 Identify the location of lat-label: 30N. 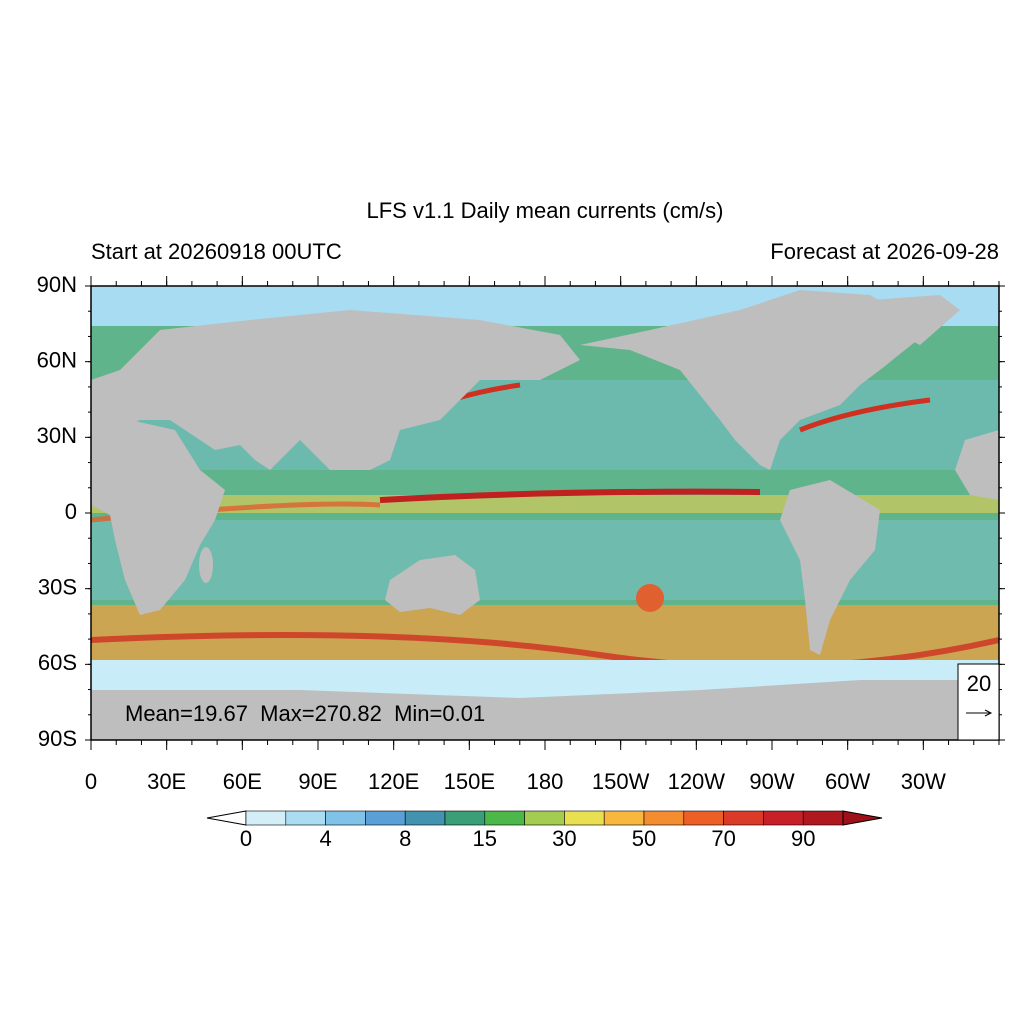
(57, 435).